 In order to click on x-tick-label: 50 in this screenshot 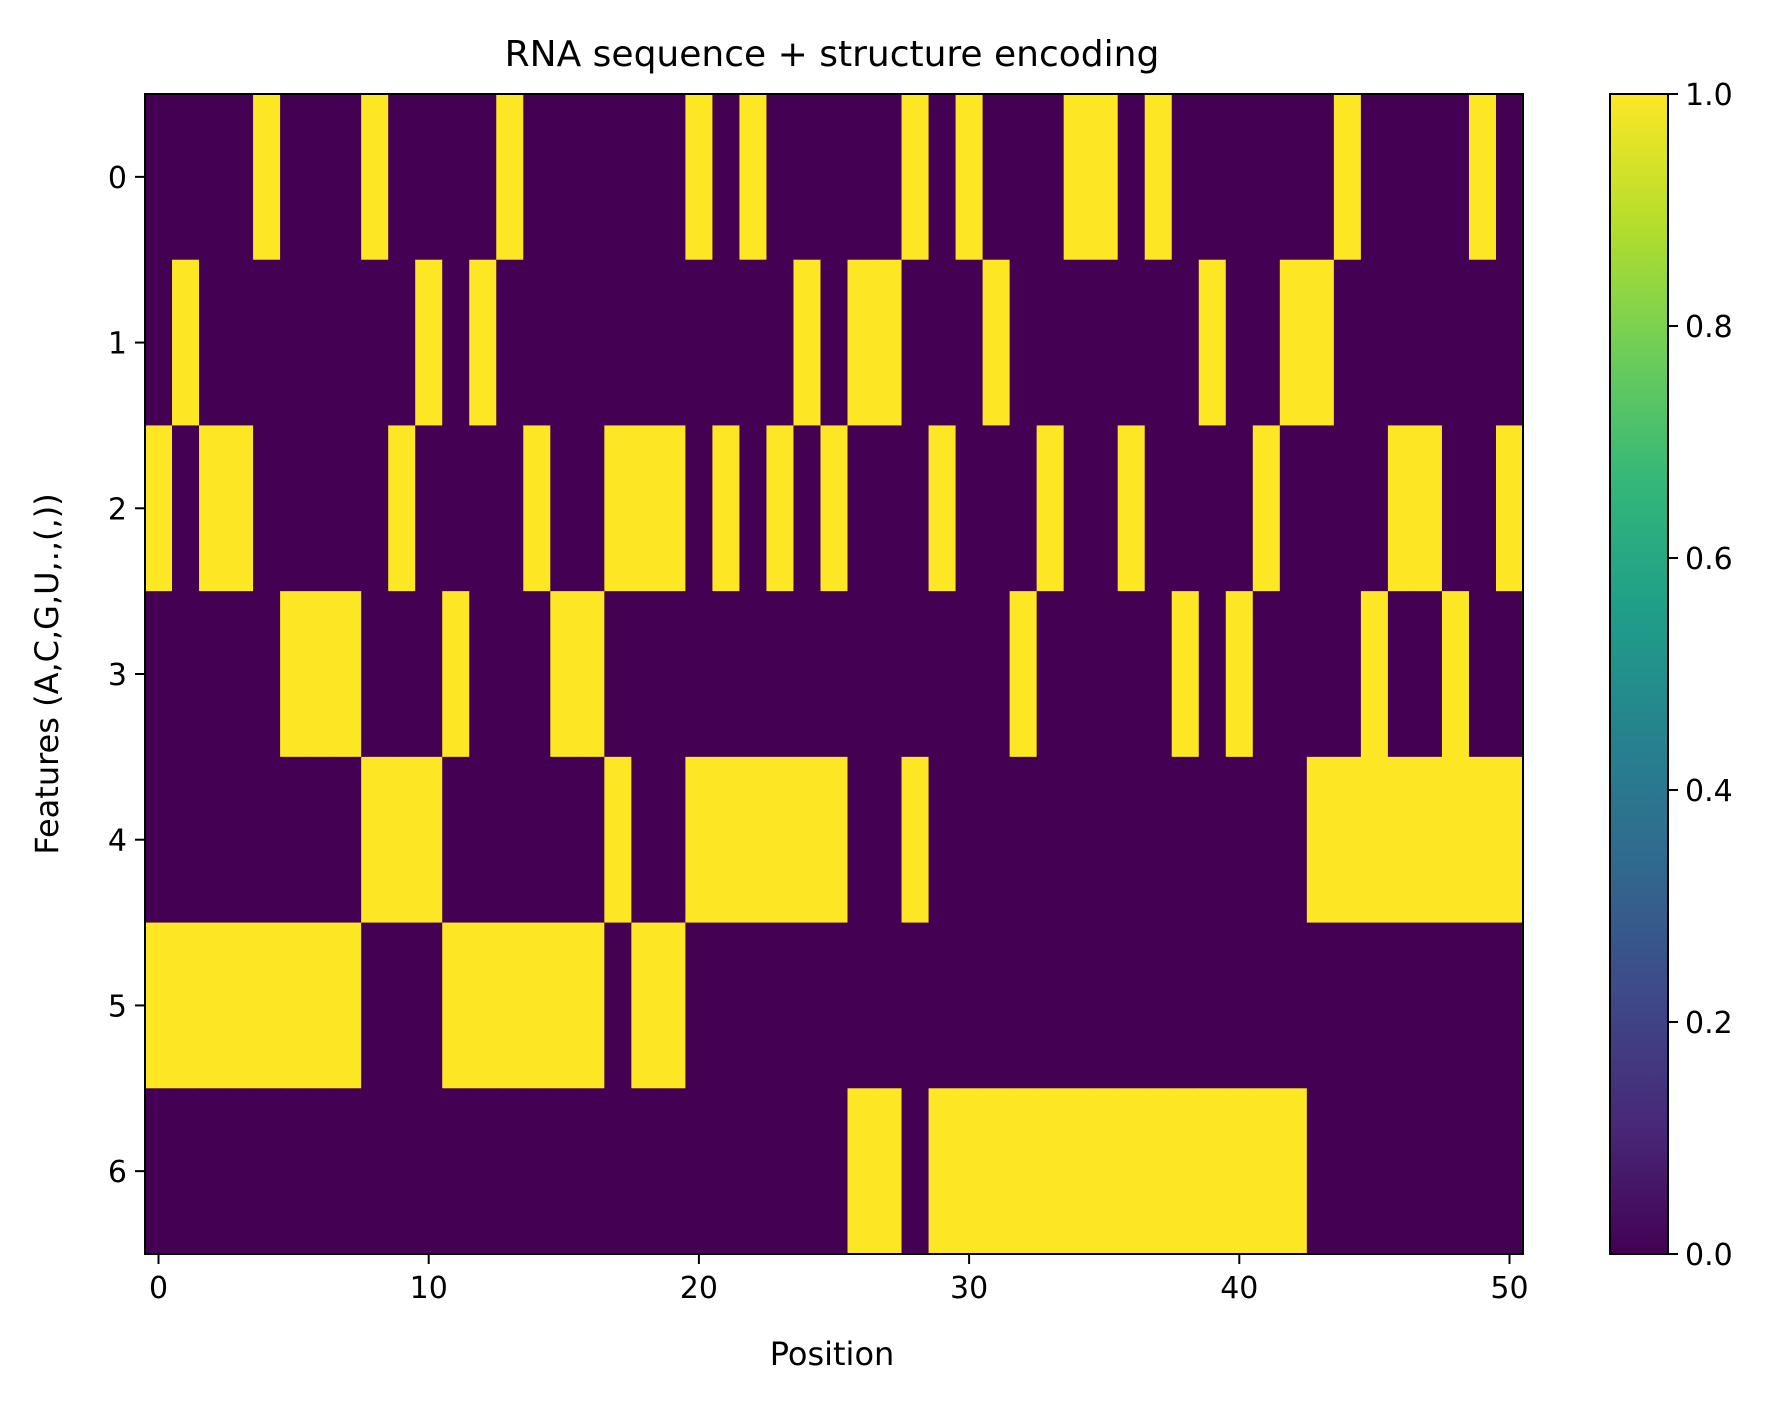, I will do `click(1509, 1288)`.